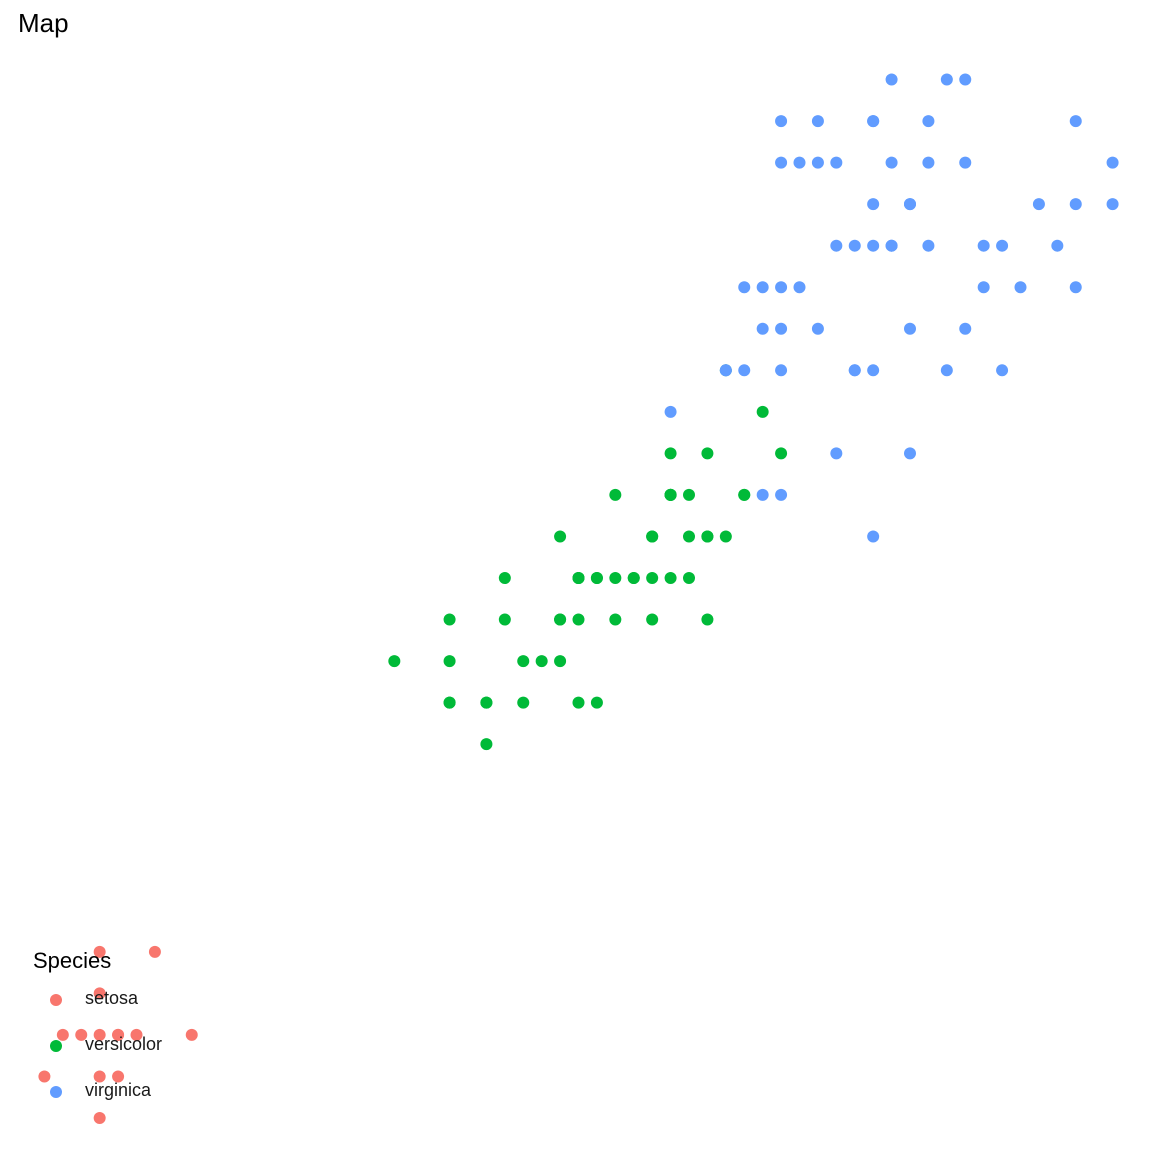 This screenshot has width=1152, height=1152. I want to click on legend: Species setosa versicolor virginica, so click(97, 1036).